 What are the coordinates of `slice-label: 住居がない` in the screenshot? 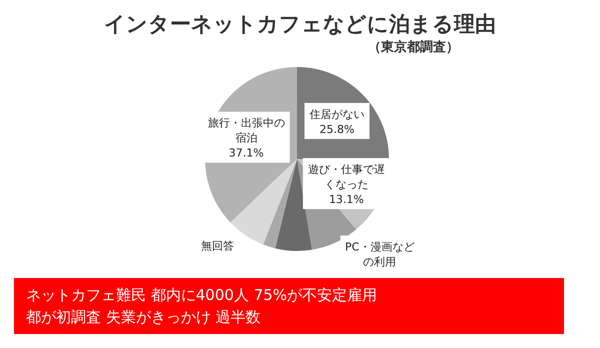 It's located at (337, 114).